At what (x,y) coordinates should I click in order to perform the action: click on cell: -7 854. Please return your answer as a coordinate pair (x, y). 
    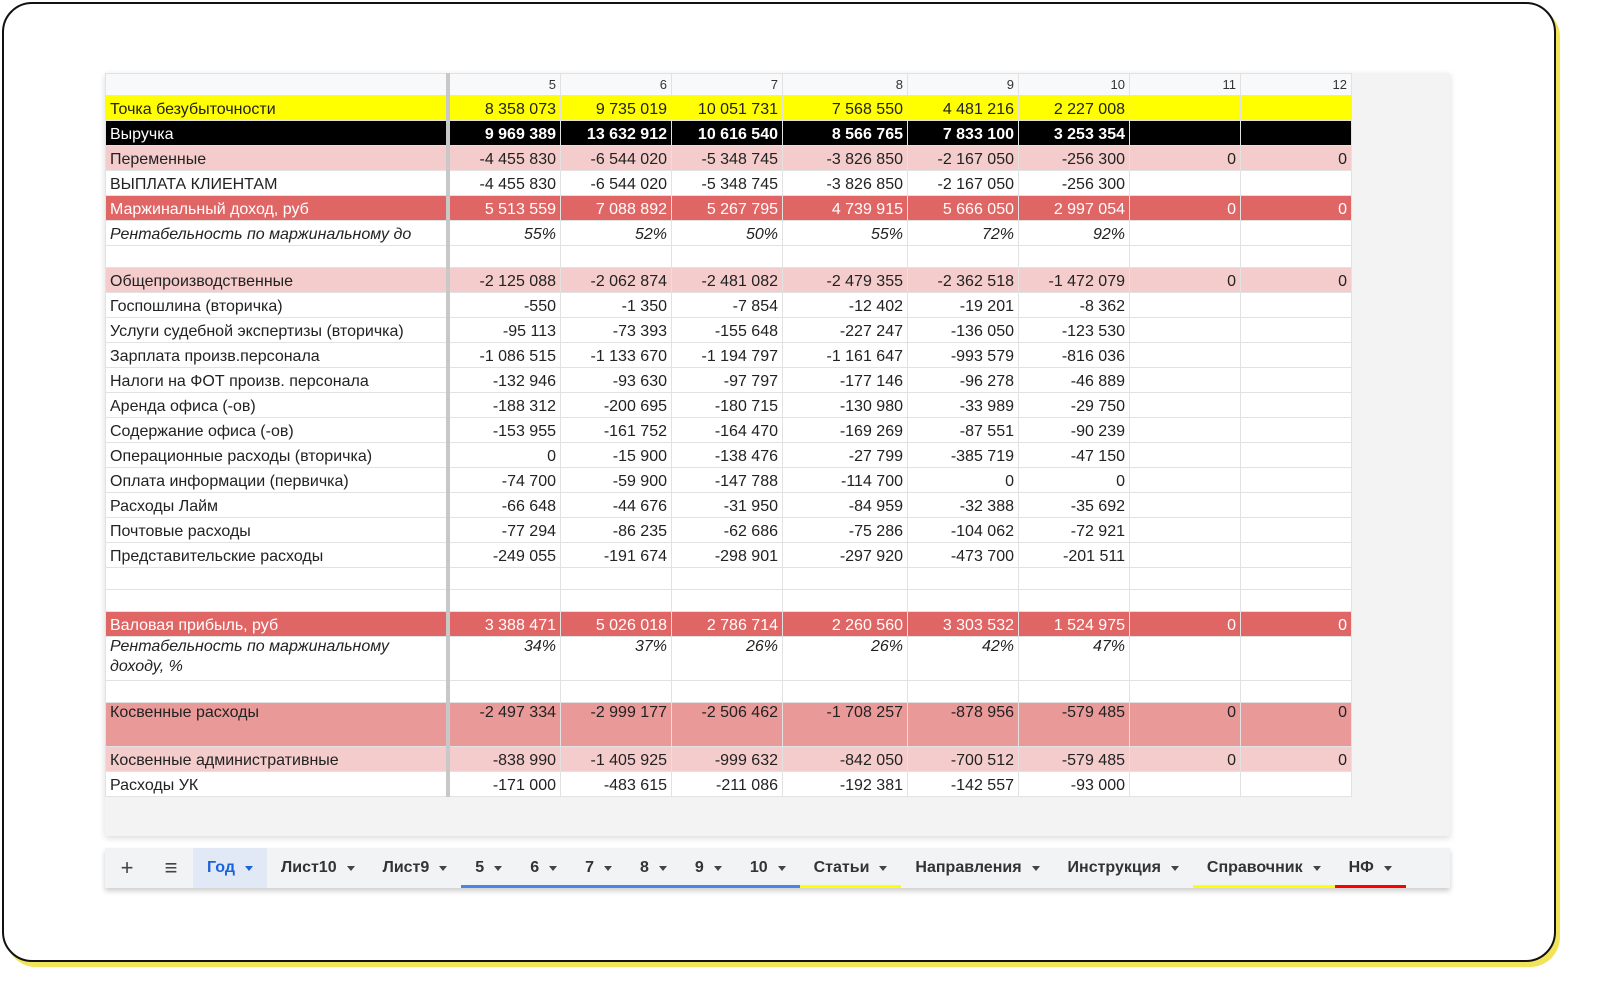
    Looking at the image, I should click on (727, 305).